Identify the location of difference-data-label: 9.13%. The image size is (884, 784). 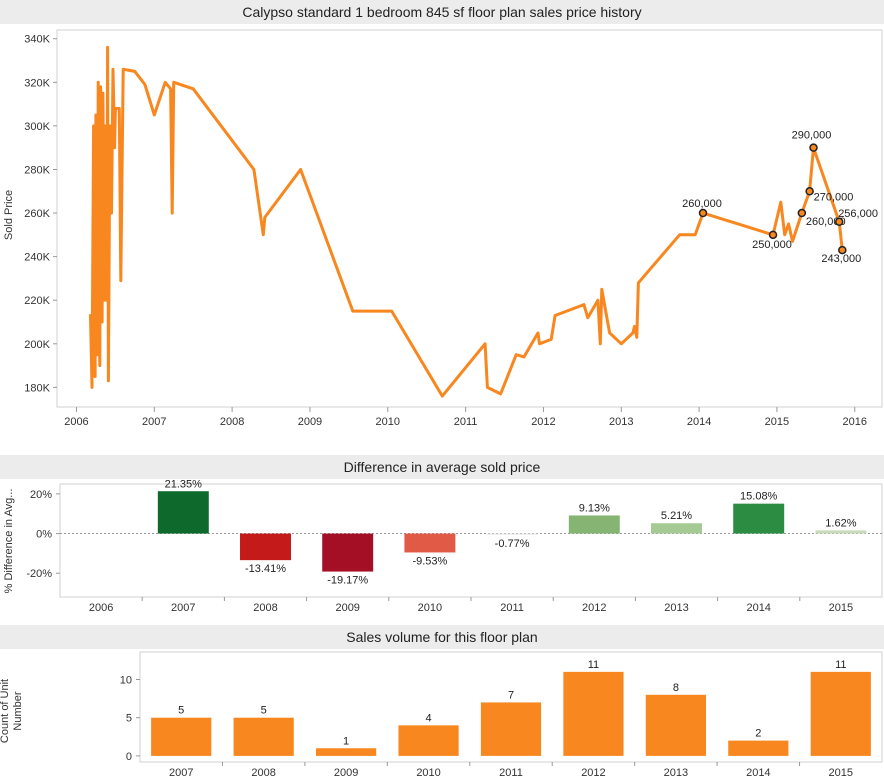
(594, 508).